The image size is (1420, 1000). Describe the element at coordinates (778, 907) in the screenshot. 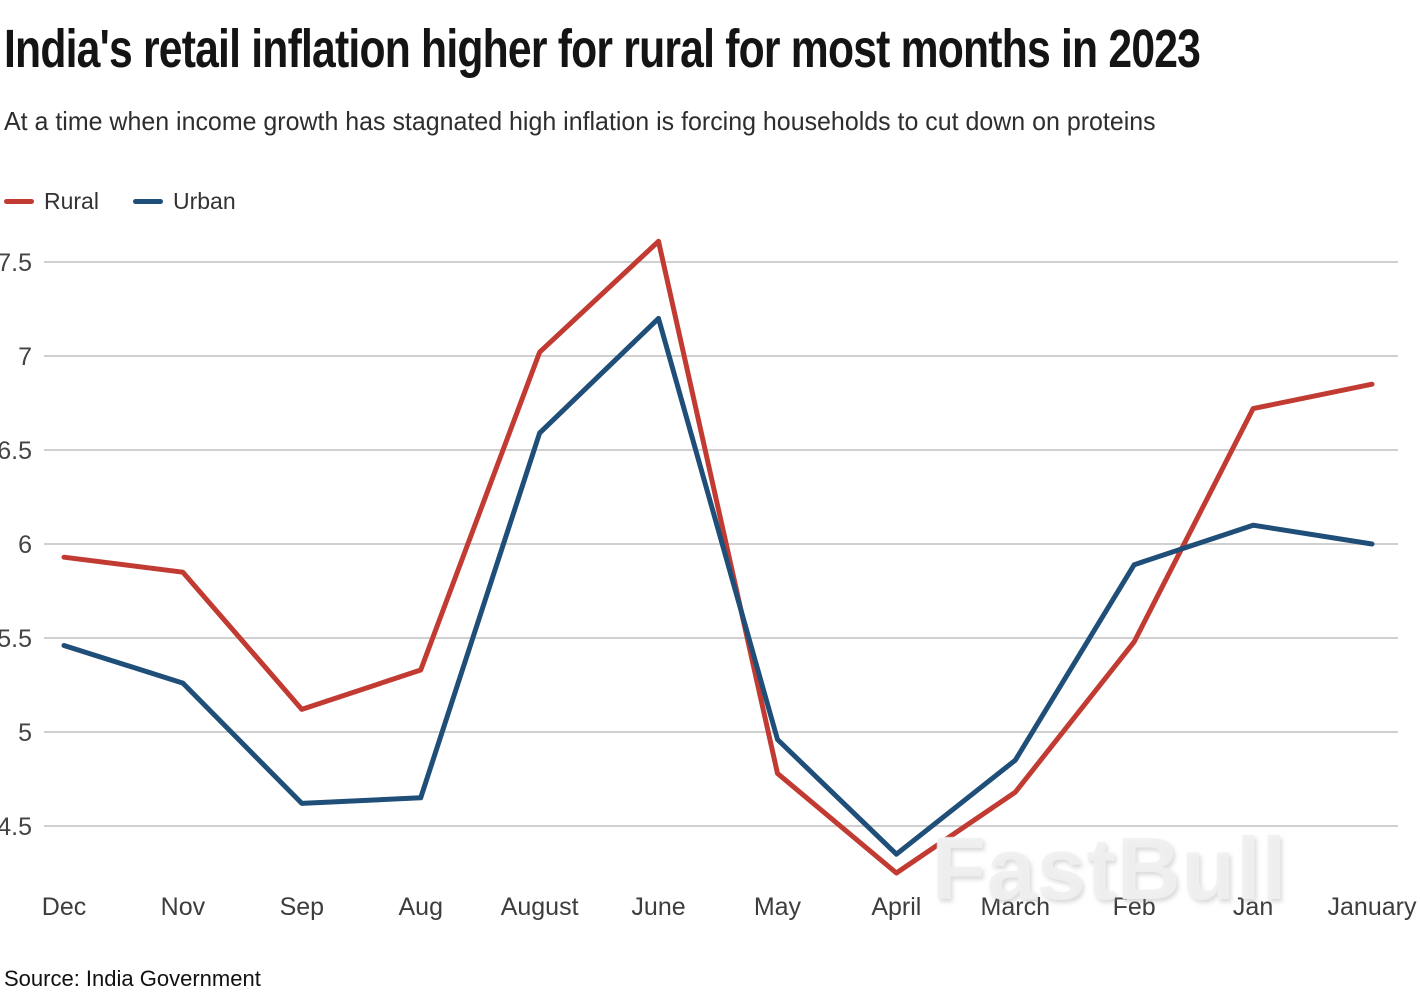

I see `x-axis-tick-label: May` at that location.